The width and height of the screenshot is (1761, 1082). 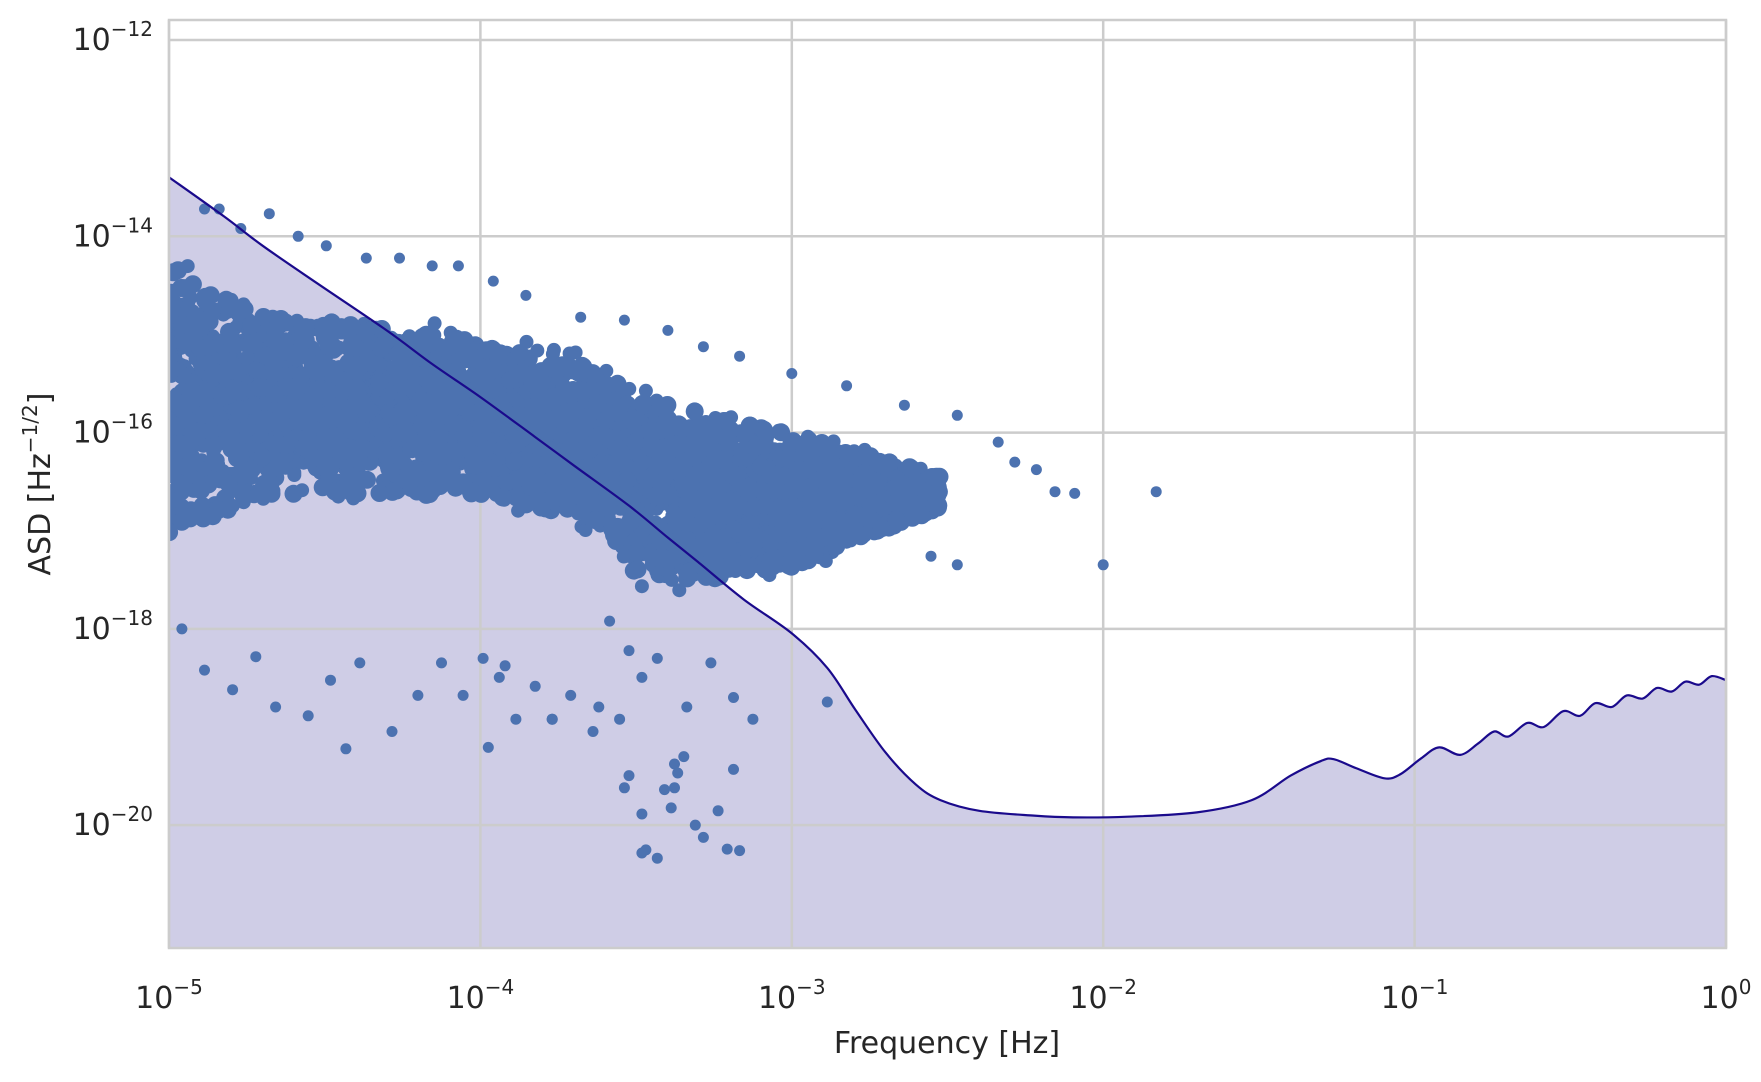 What do you see at coordinates (38, 484) in the screenshot?
I see `y-axis-label: ASD [Hz−1/2]` at bounding box center [38, 484].